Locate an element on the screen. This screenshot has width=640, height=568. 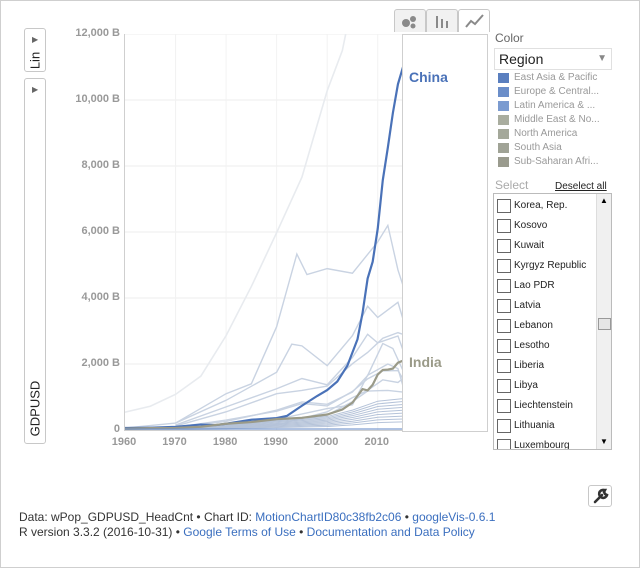
y-tick-label: 2,000 B is located at coordinates (100, 363).